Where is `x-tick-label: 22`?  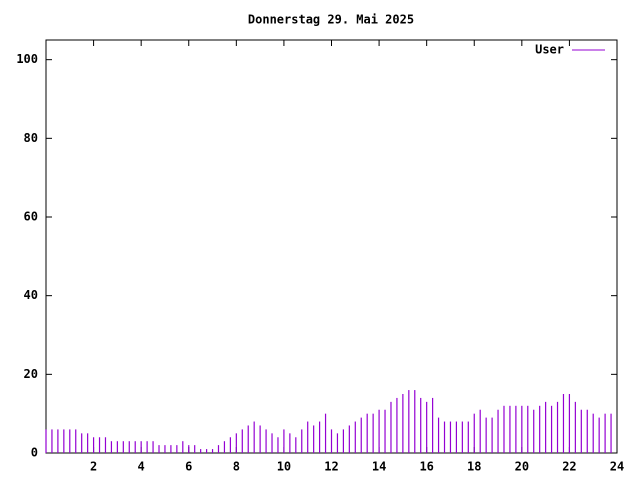
x-tick-label: 22 is located at coordinates (569, 467).